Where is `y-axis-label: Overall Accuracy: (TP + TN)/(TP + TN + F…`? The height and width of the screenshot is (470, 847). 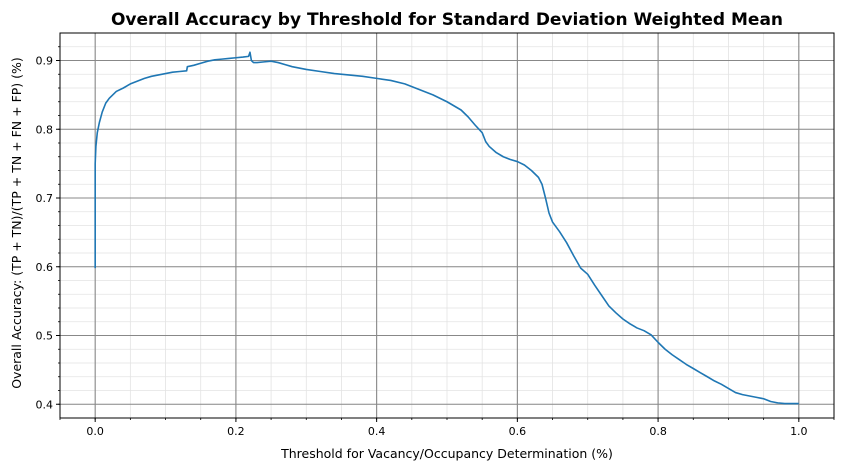
y-axis-label: Overall Accuracy: (TP + TN)/(TP + TN + F… is located at coordinates (16, 223).